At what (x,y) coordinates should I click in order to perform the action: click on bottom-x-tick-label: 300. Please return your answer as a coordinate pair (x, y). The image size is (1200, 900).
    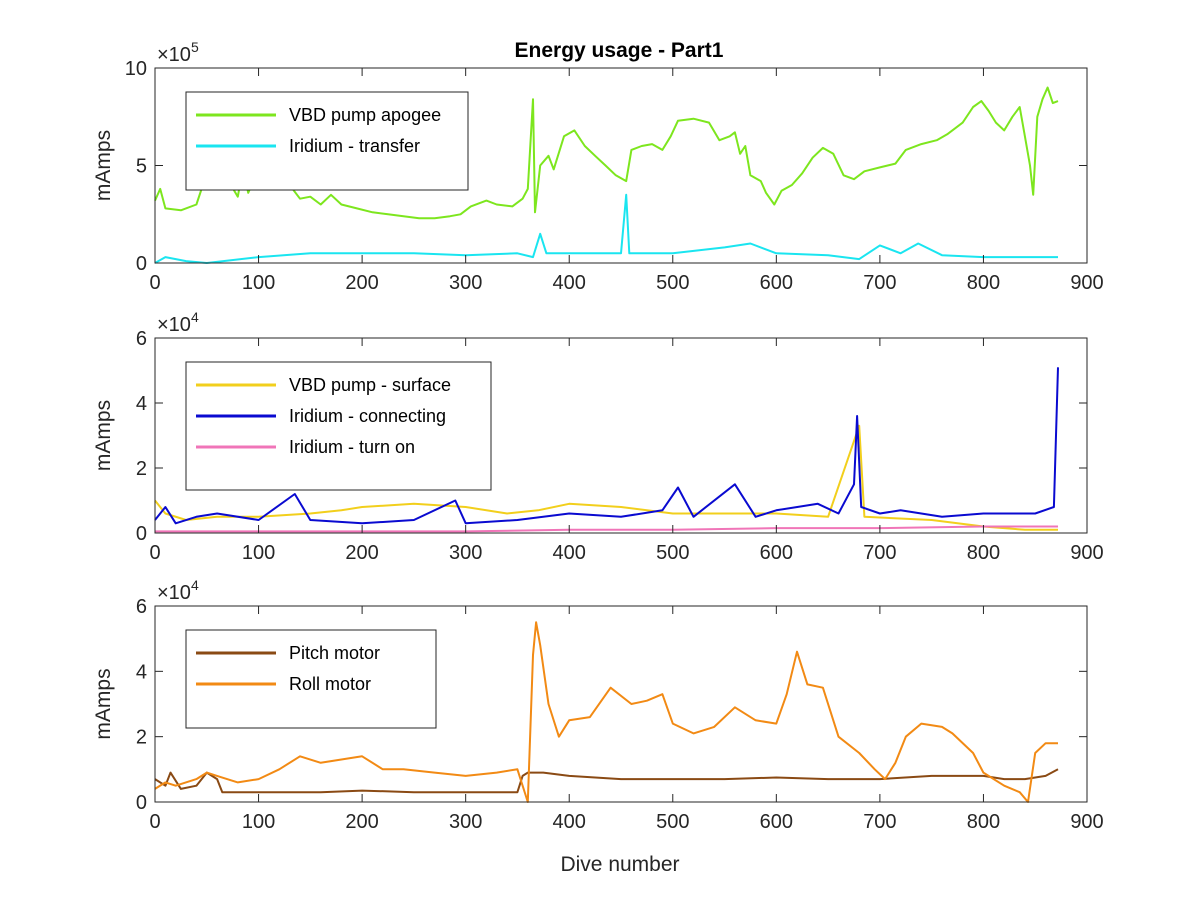
    Looking at the image, I should click on (465, 822).